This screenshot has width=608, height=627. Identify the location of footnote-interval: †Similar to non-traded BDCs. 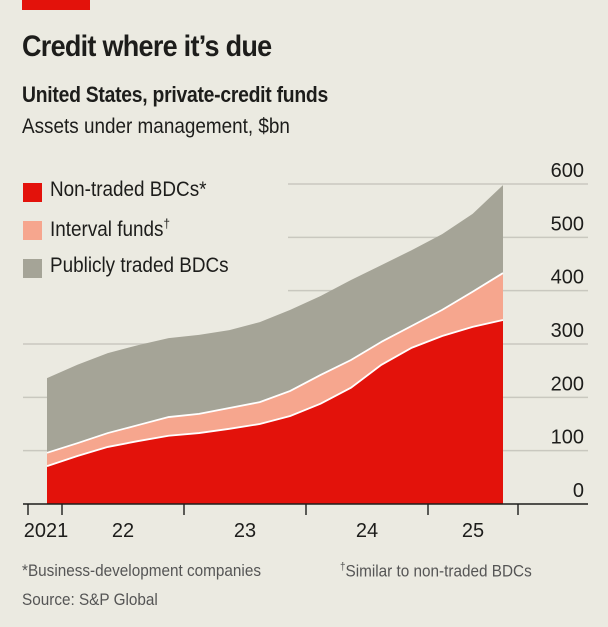
(436, 571).